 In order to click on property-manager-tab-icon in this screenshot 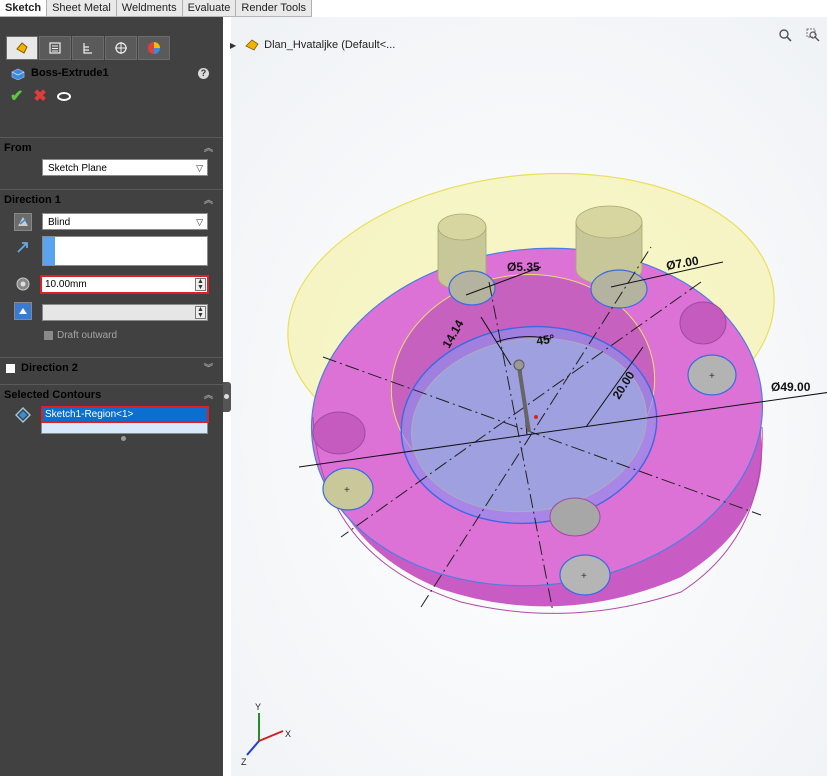, I will do `click(55, 48)`.